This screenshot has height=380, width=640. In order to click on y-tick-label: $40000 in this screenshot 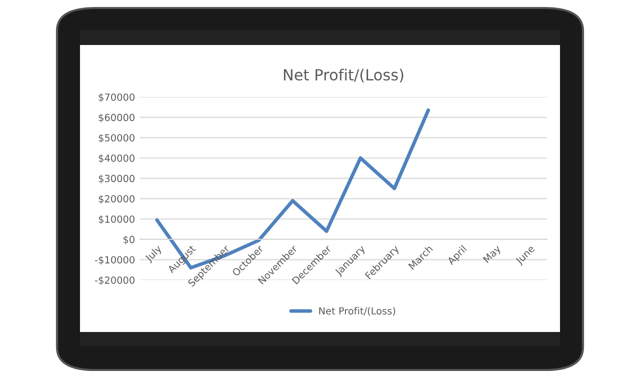, I will do `click(116, 159)`.